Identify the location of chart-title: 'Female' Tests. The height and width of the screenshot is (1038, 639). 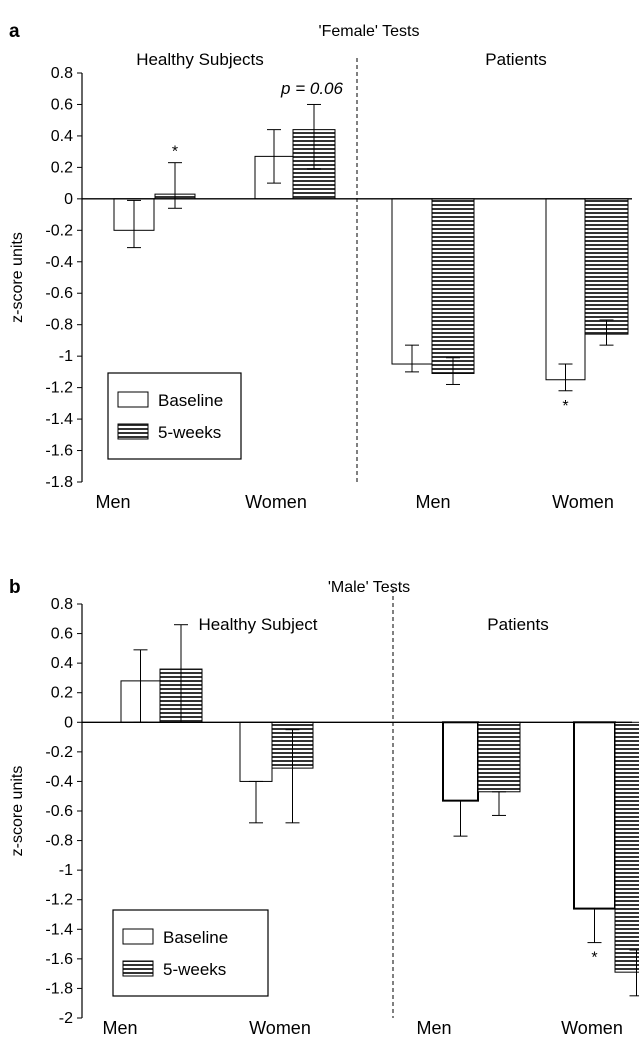
(369, 31).